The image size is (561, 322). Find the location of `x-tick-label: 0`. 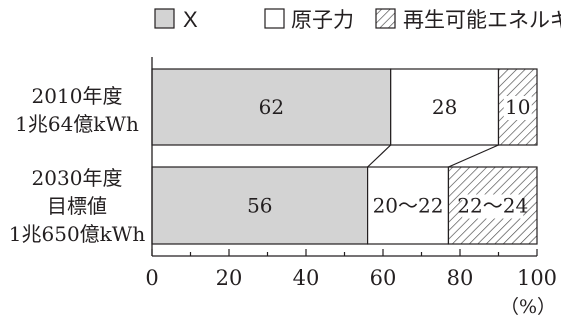

x-tick-label: 0 is located at coordinates (151, 278).